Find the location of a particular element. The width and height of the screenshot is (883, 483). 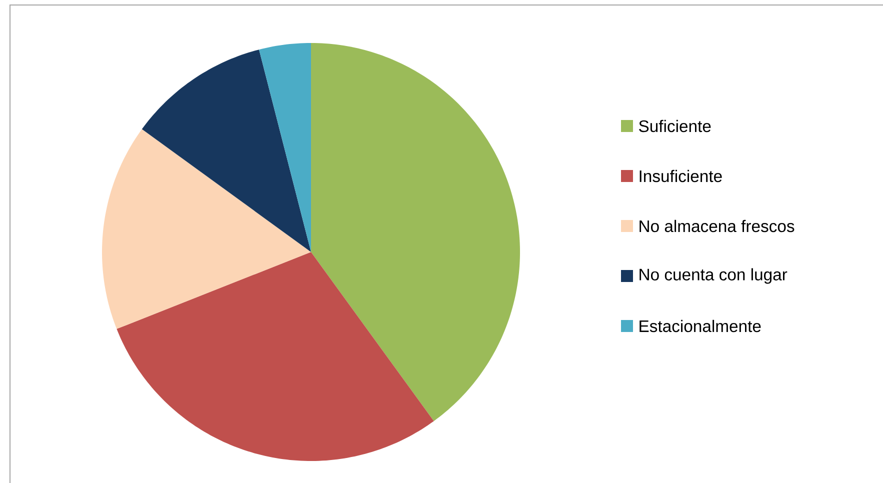

legend-label: Suficiente is located at coordinates (675, 126).